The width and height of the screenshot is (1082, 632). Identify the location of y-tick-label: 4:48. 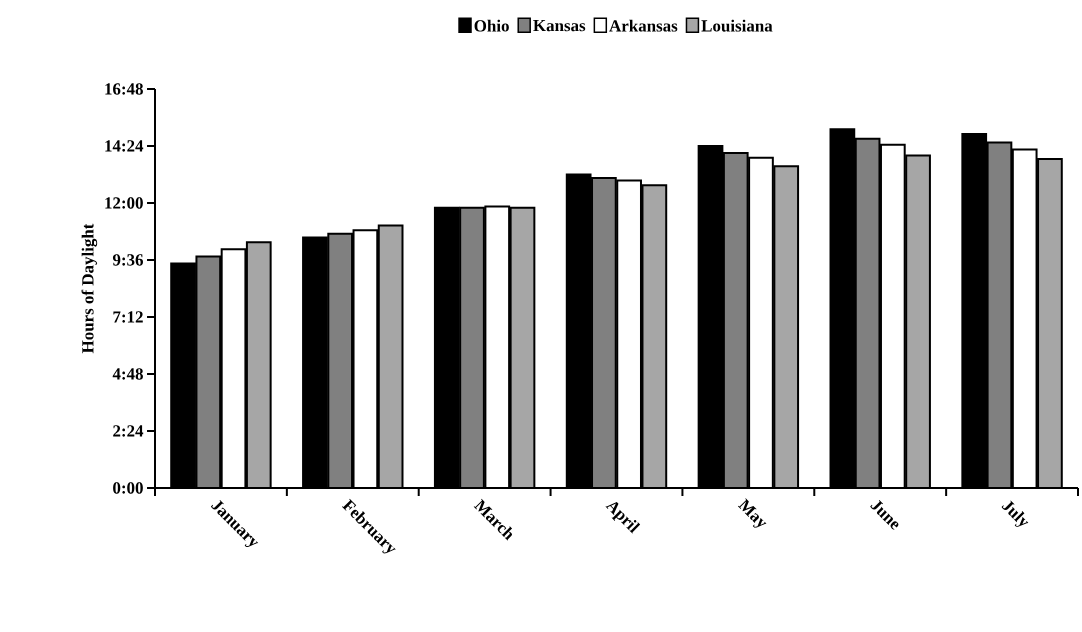
(127, 374).